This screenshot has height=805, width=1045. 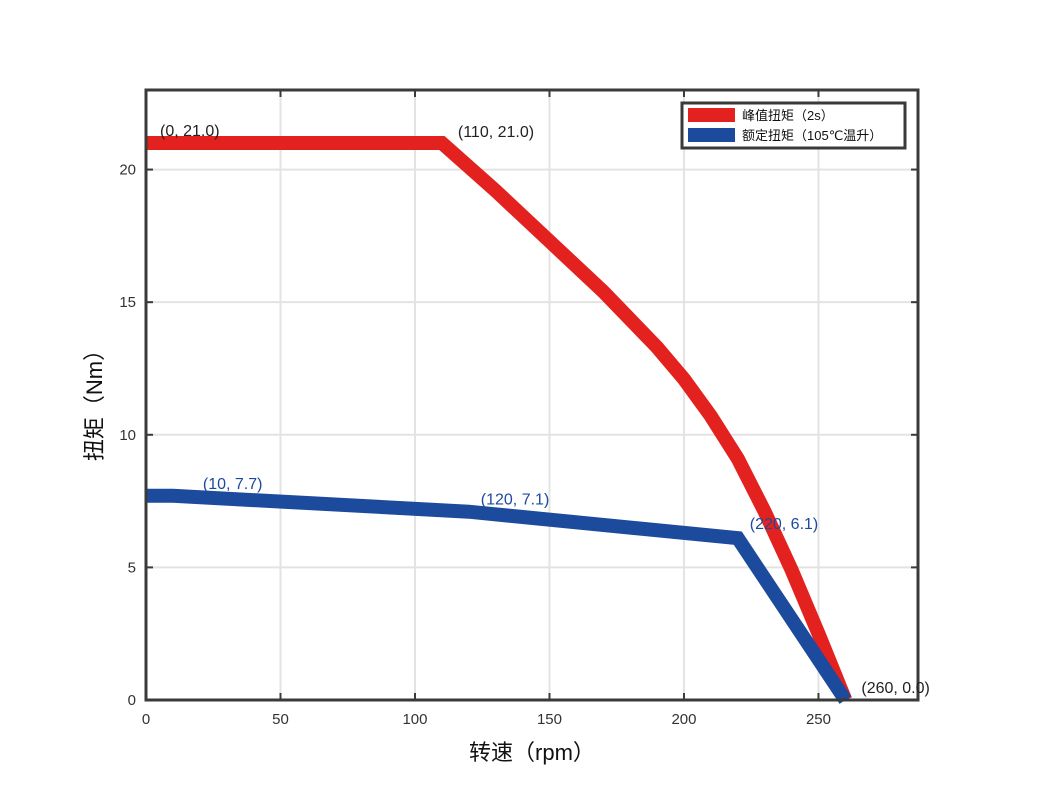 I want to click on x-tick-label: 150, so click(x=549, y=719).